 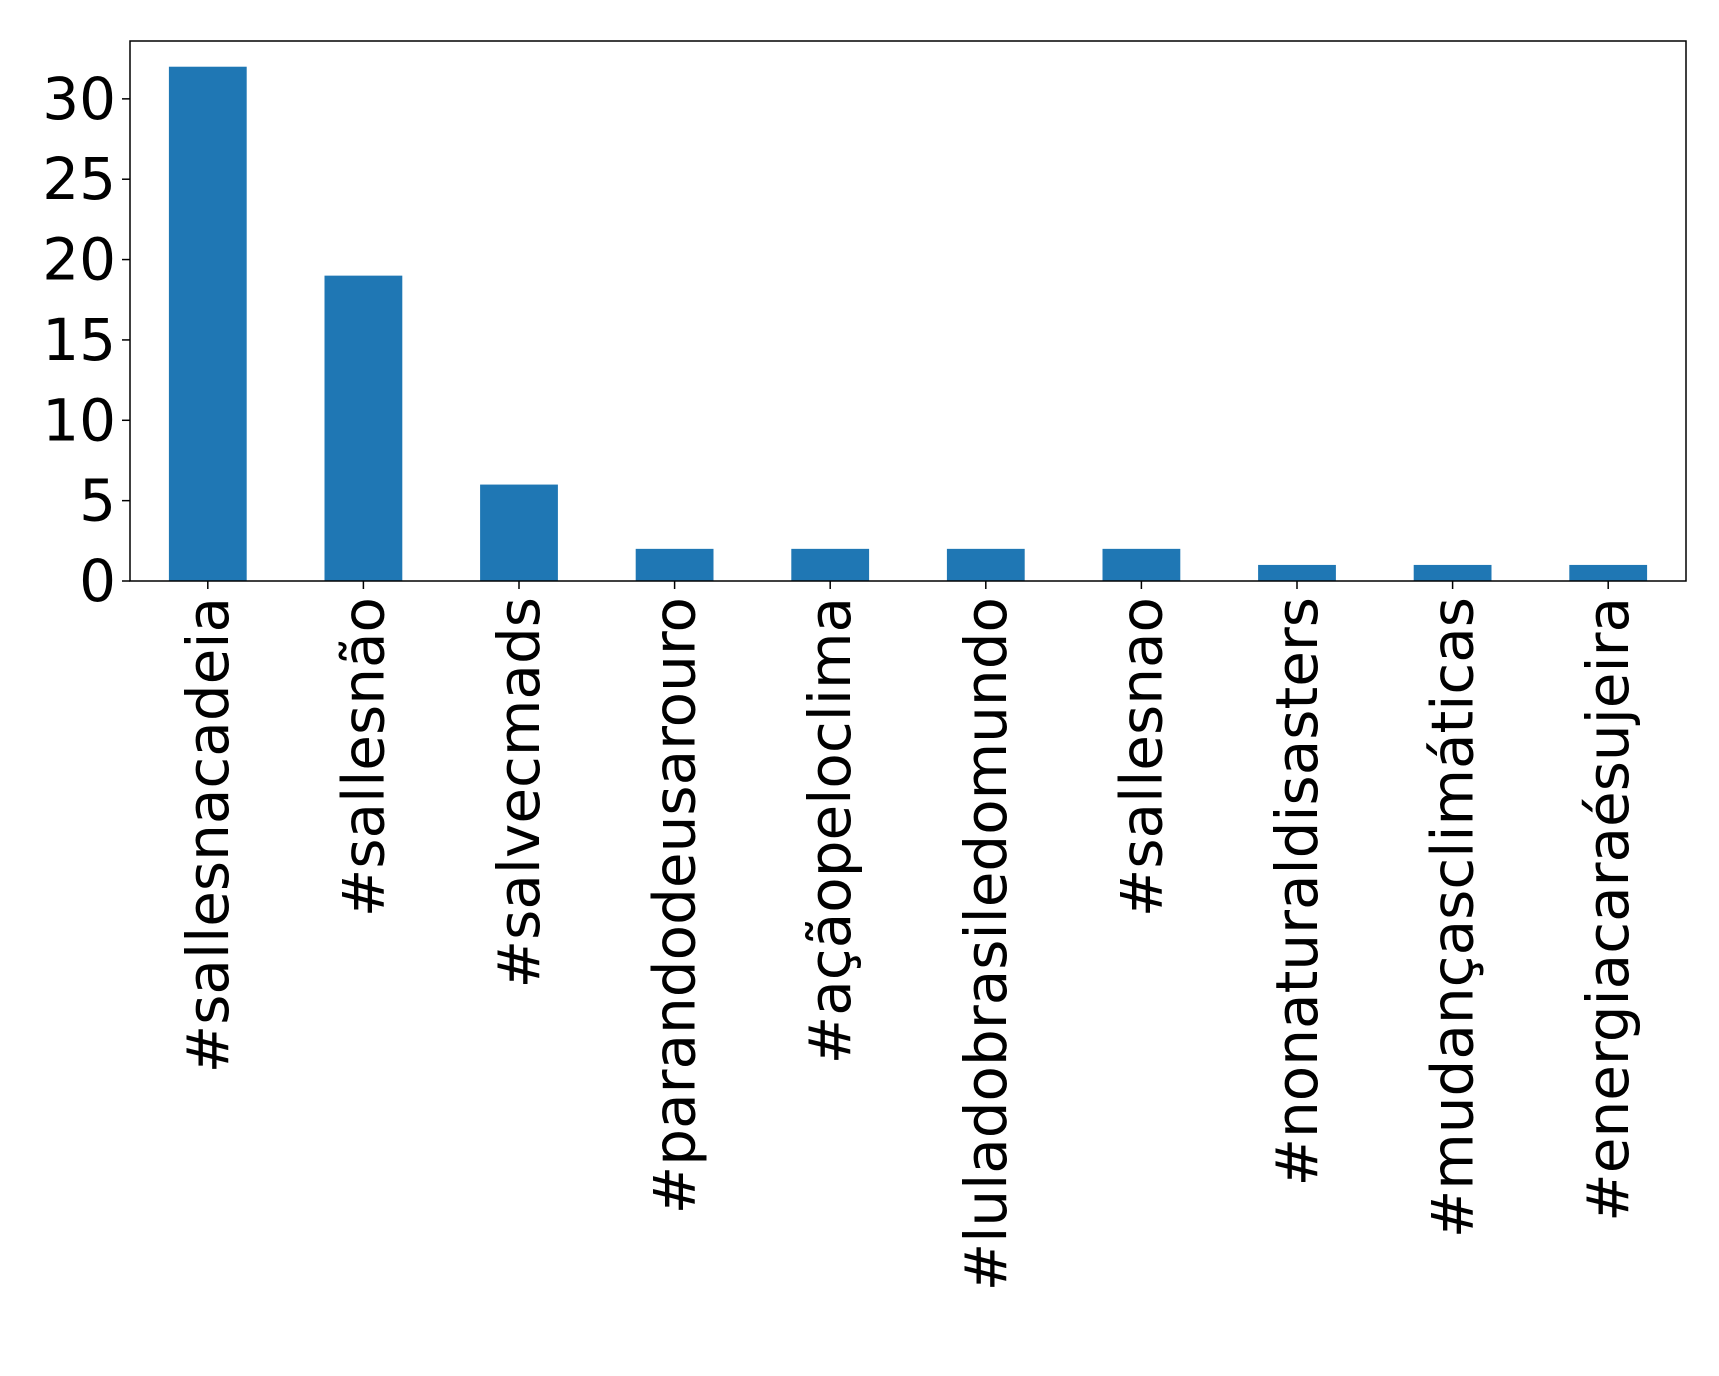 What do you see at coordinates (519, 792) in the screenshot?
I see `x-tick-label: #salvecmads` at bounding box center [519, 792].